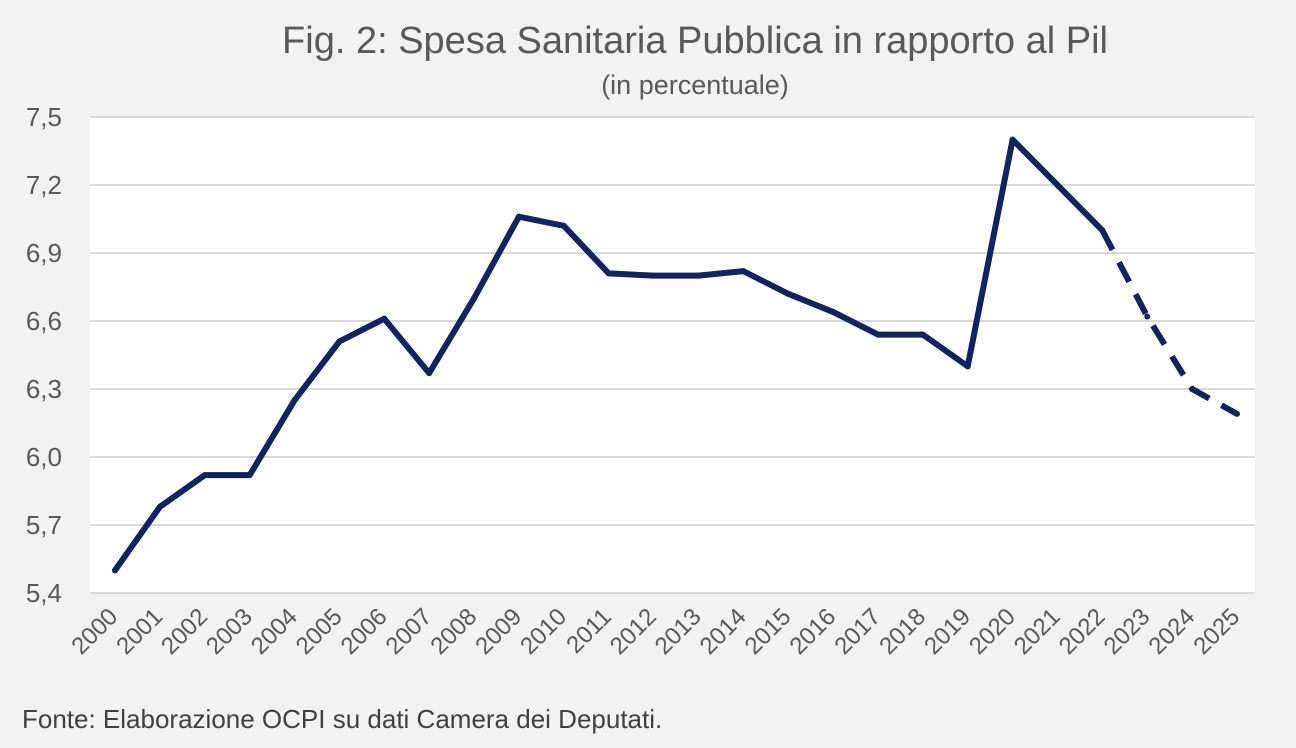 This screenshot has height=748, width=1296. What do you see at coordinates (768, 631) in the screenshot?
I see `x-tick-label: 2015` at bounding box center [768, 631].